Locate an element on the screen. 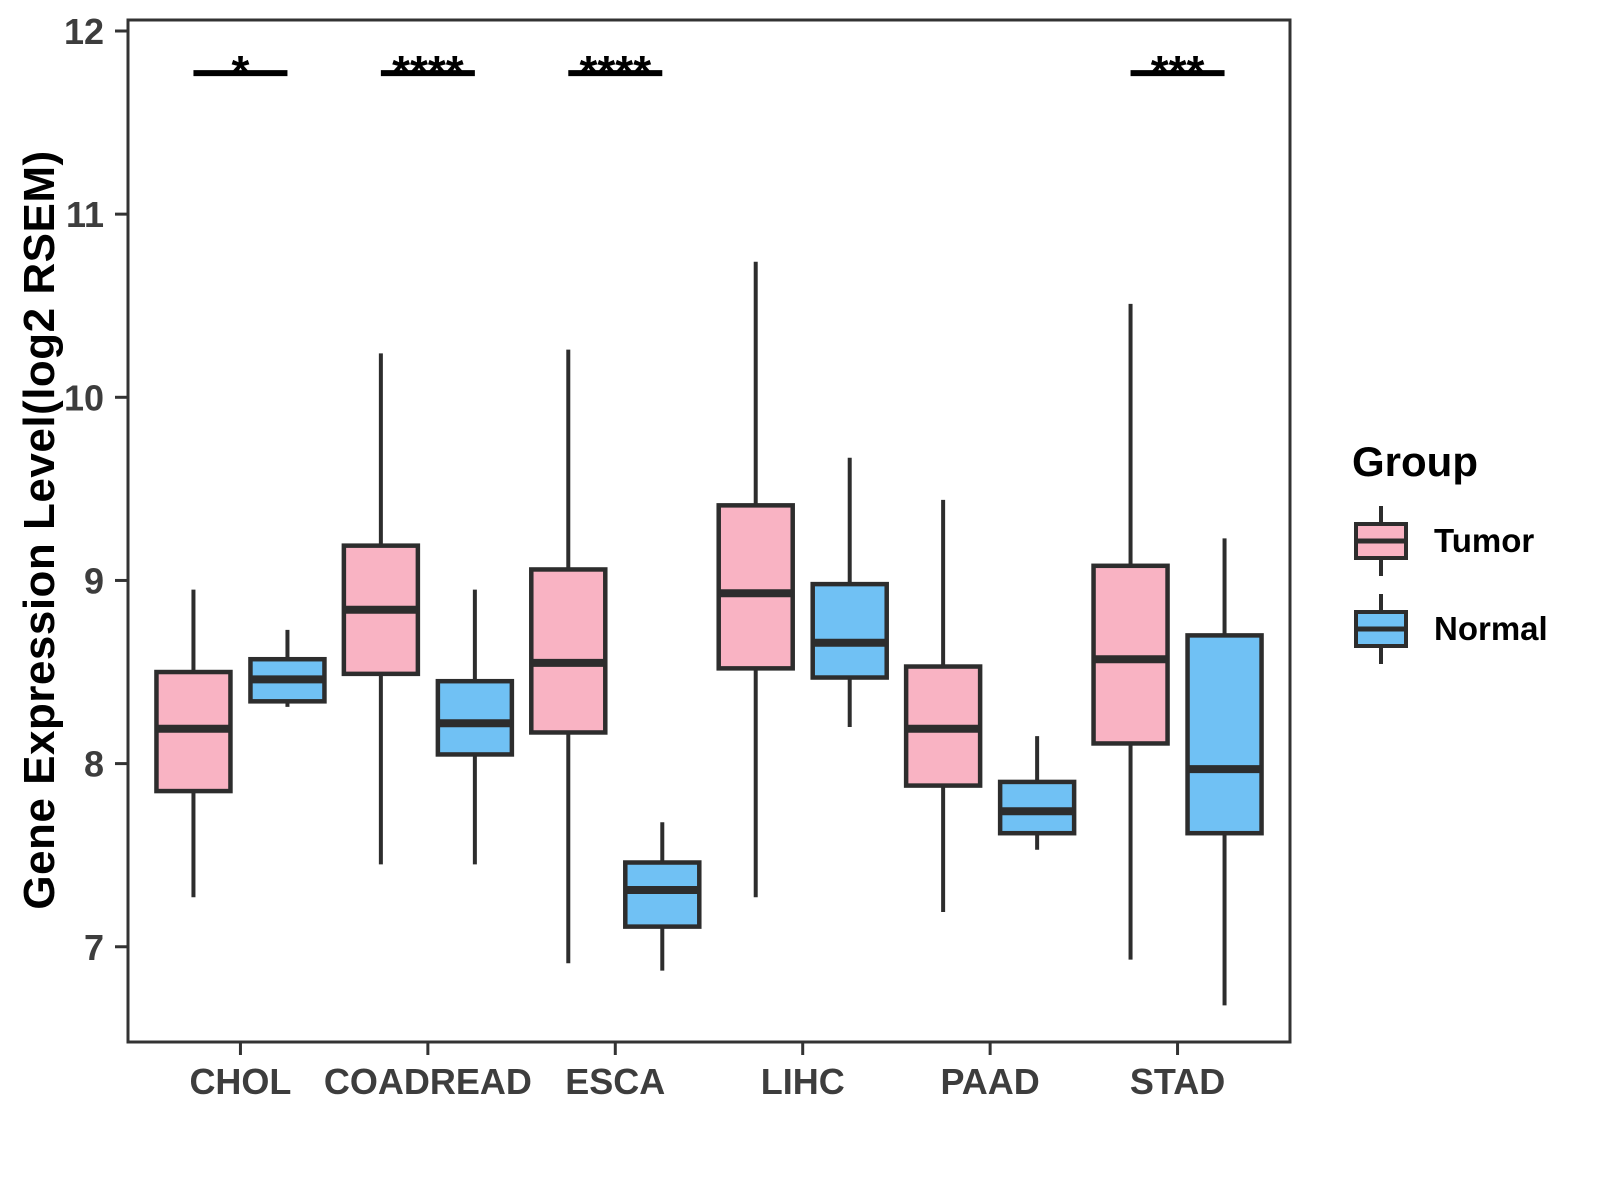 This screenshot has width=1600, height=1200. significance-stars-coadread: **** is located at coordinates (428, 72).